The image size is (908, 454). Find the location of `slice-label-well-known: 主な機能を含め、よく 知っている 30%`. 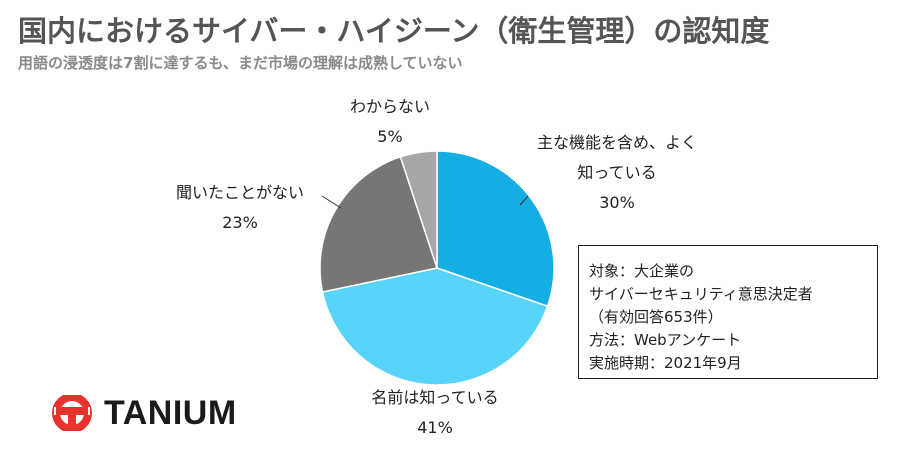

slice-label-well-known: 主な機能を含め、よく 知っている 30% is located at coordinates (617, 173).